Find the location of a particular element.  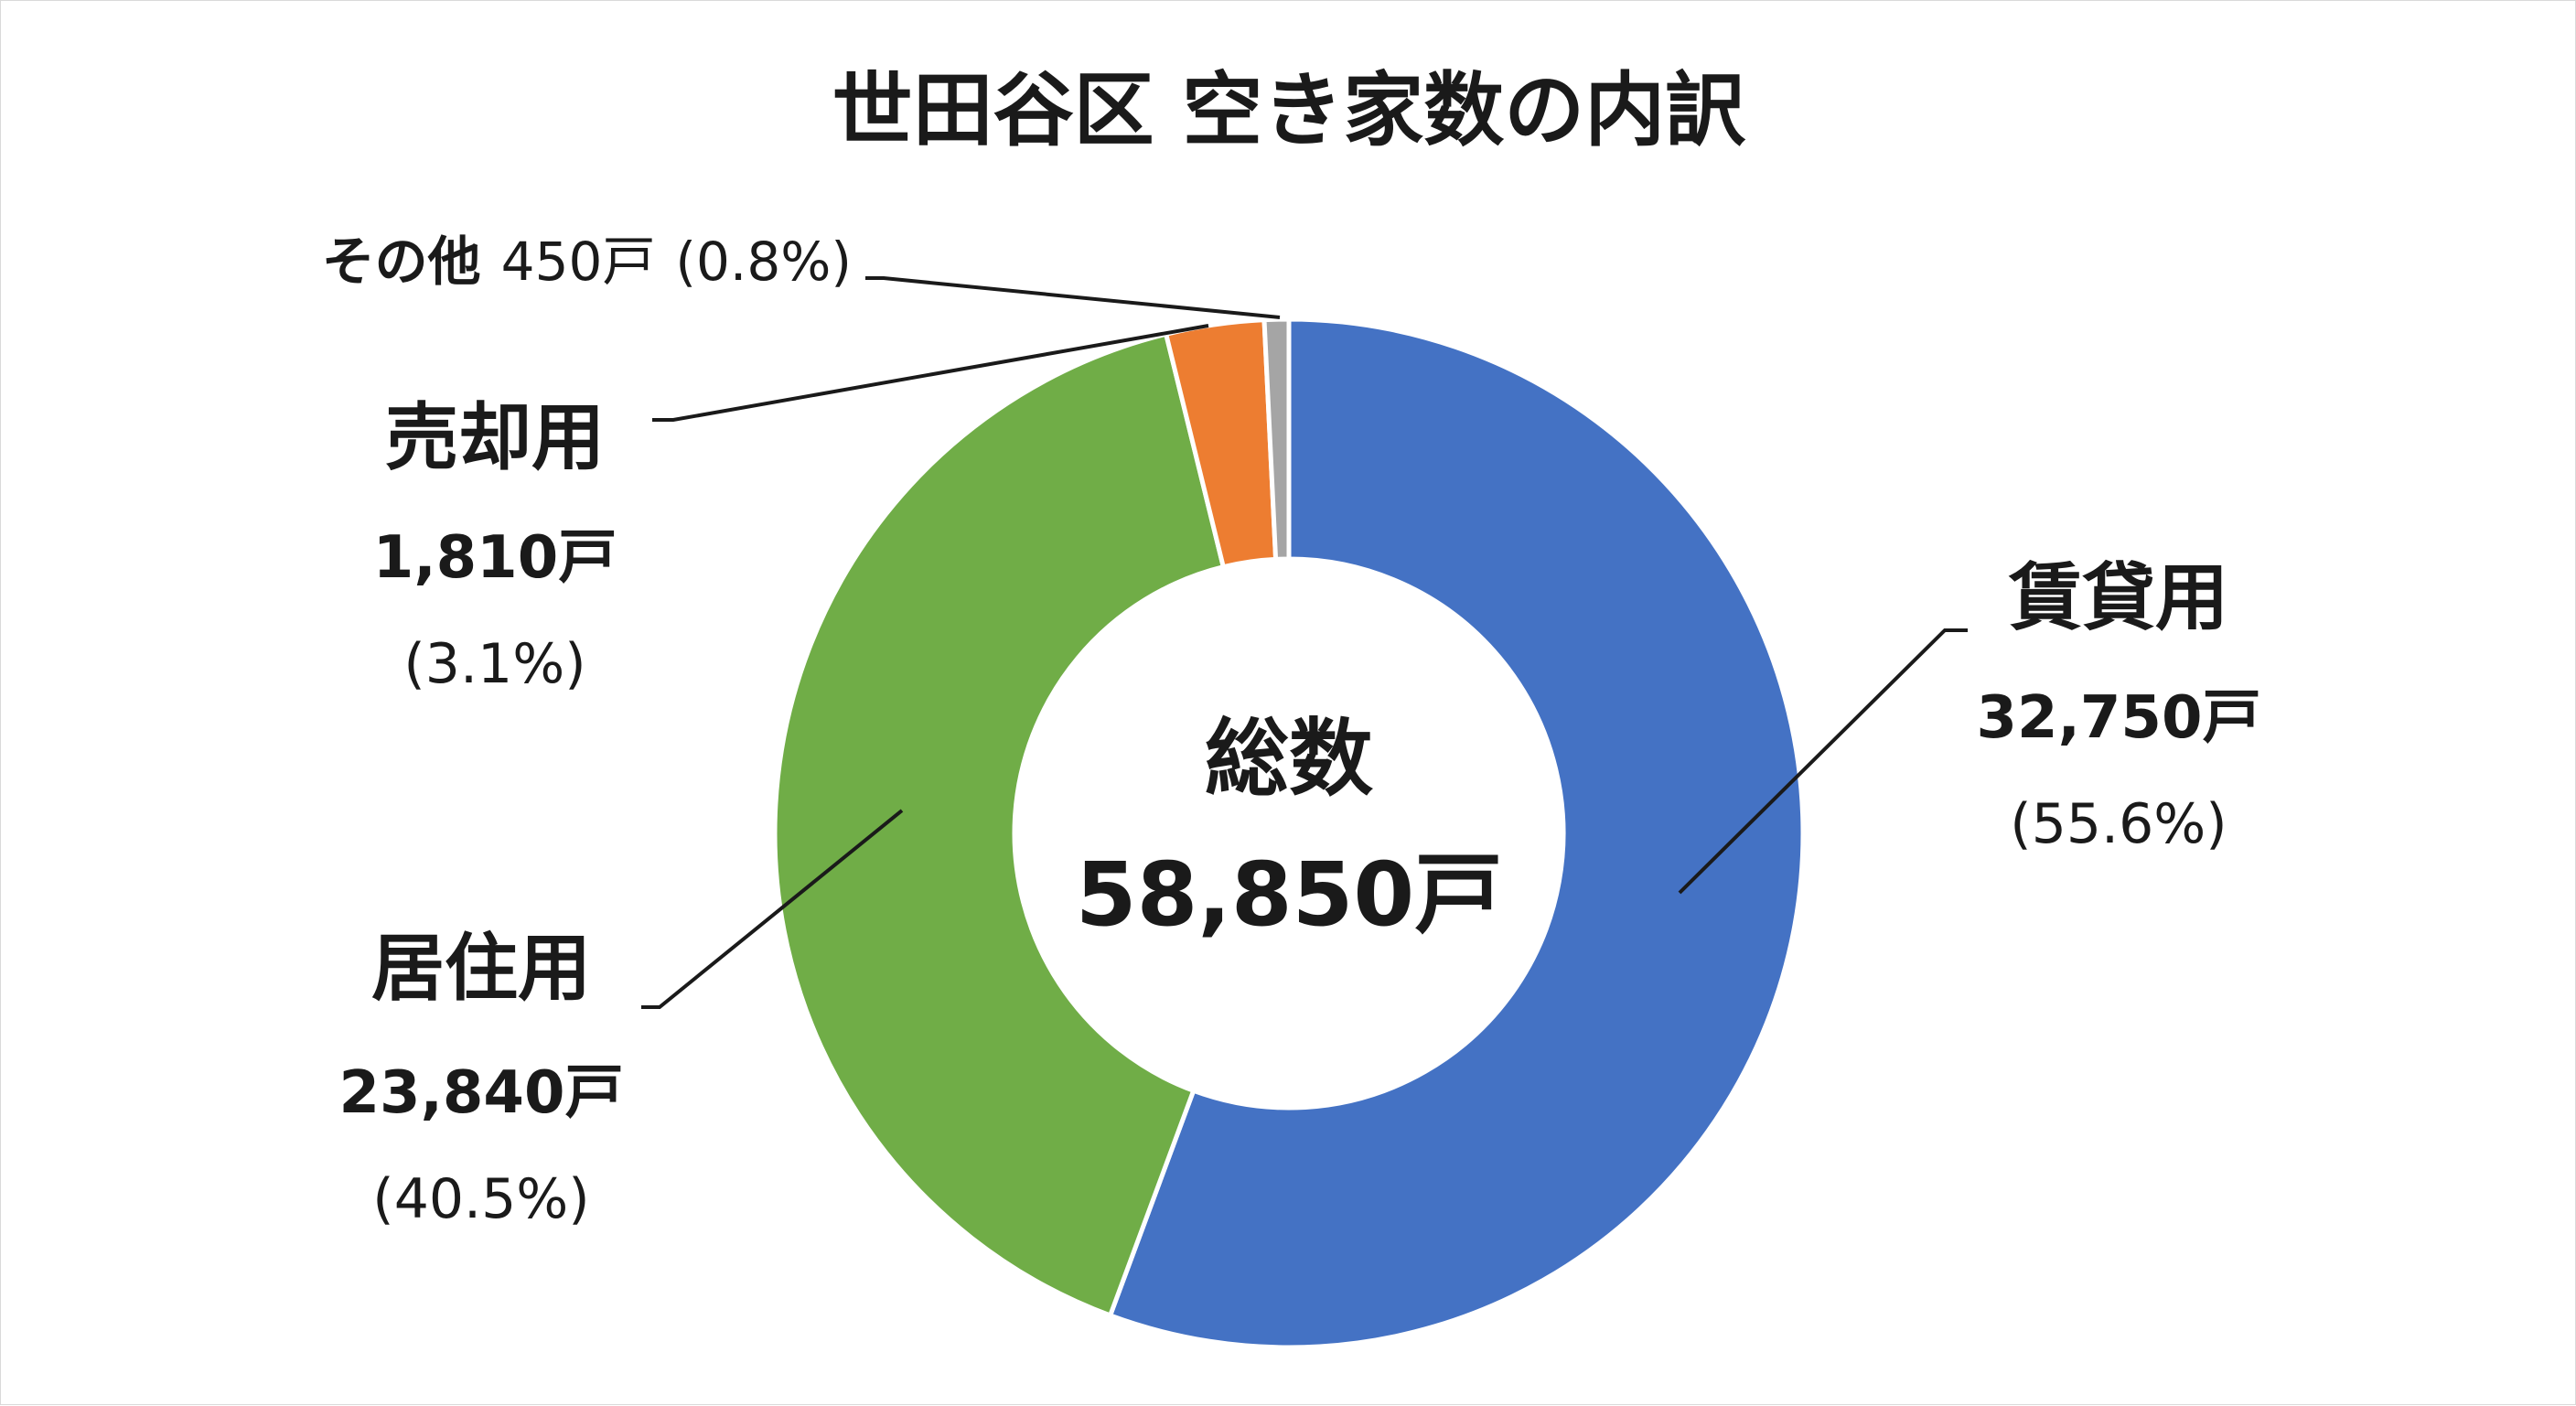

leader-line-sale is located at coordinates (931, 373).